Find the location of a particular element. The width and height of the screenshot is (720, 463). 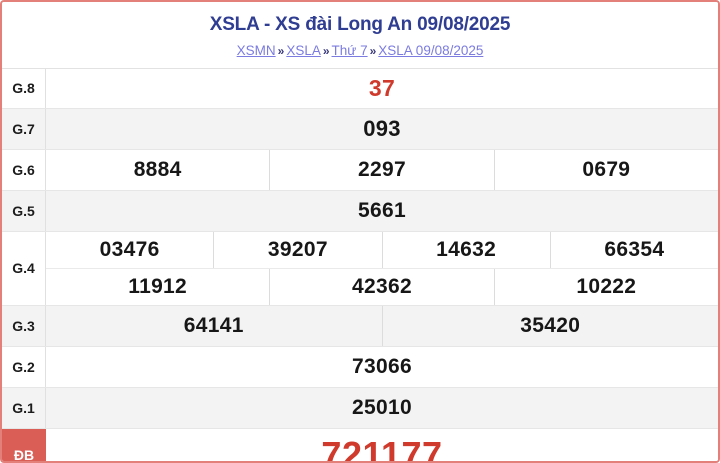

prize-number: 093 is located at coordinates (382, 128).